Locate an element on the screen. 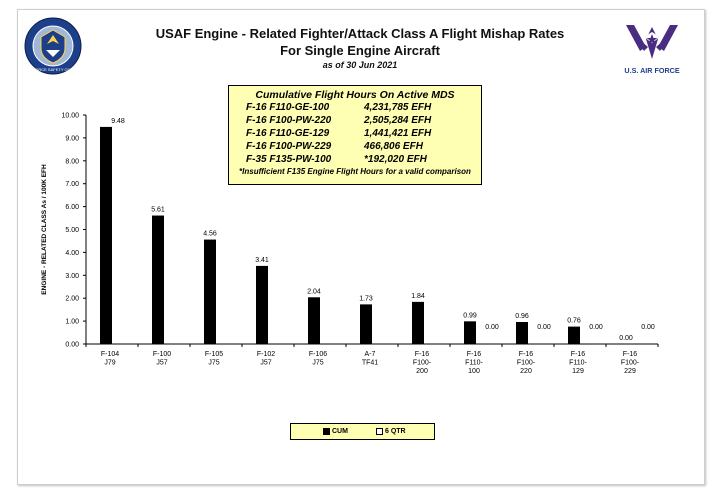  y-tick-label: 9.00 is located at coordinates (72, 138).